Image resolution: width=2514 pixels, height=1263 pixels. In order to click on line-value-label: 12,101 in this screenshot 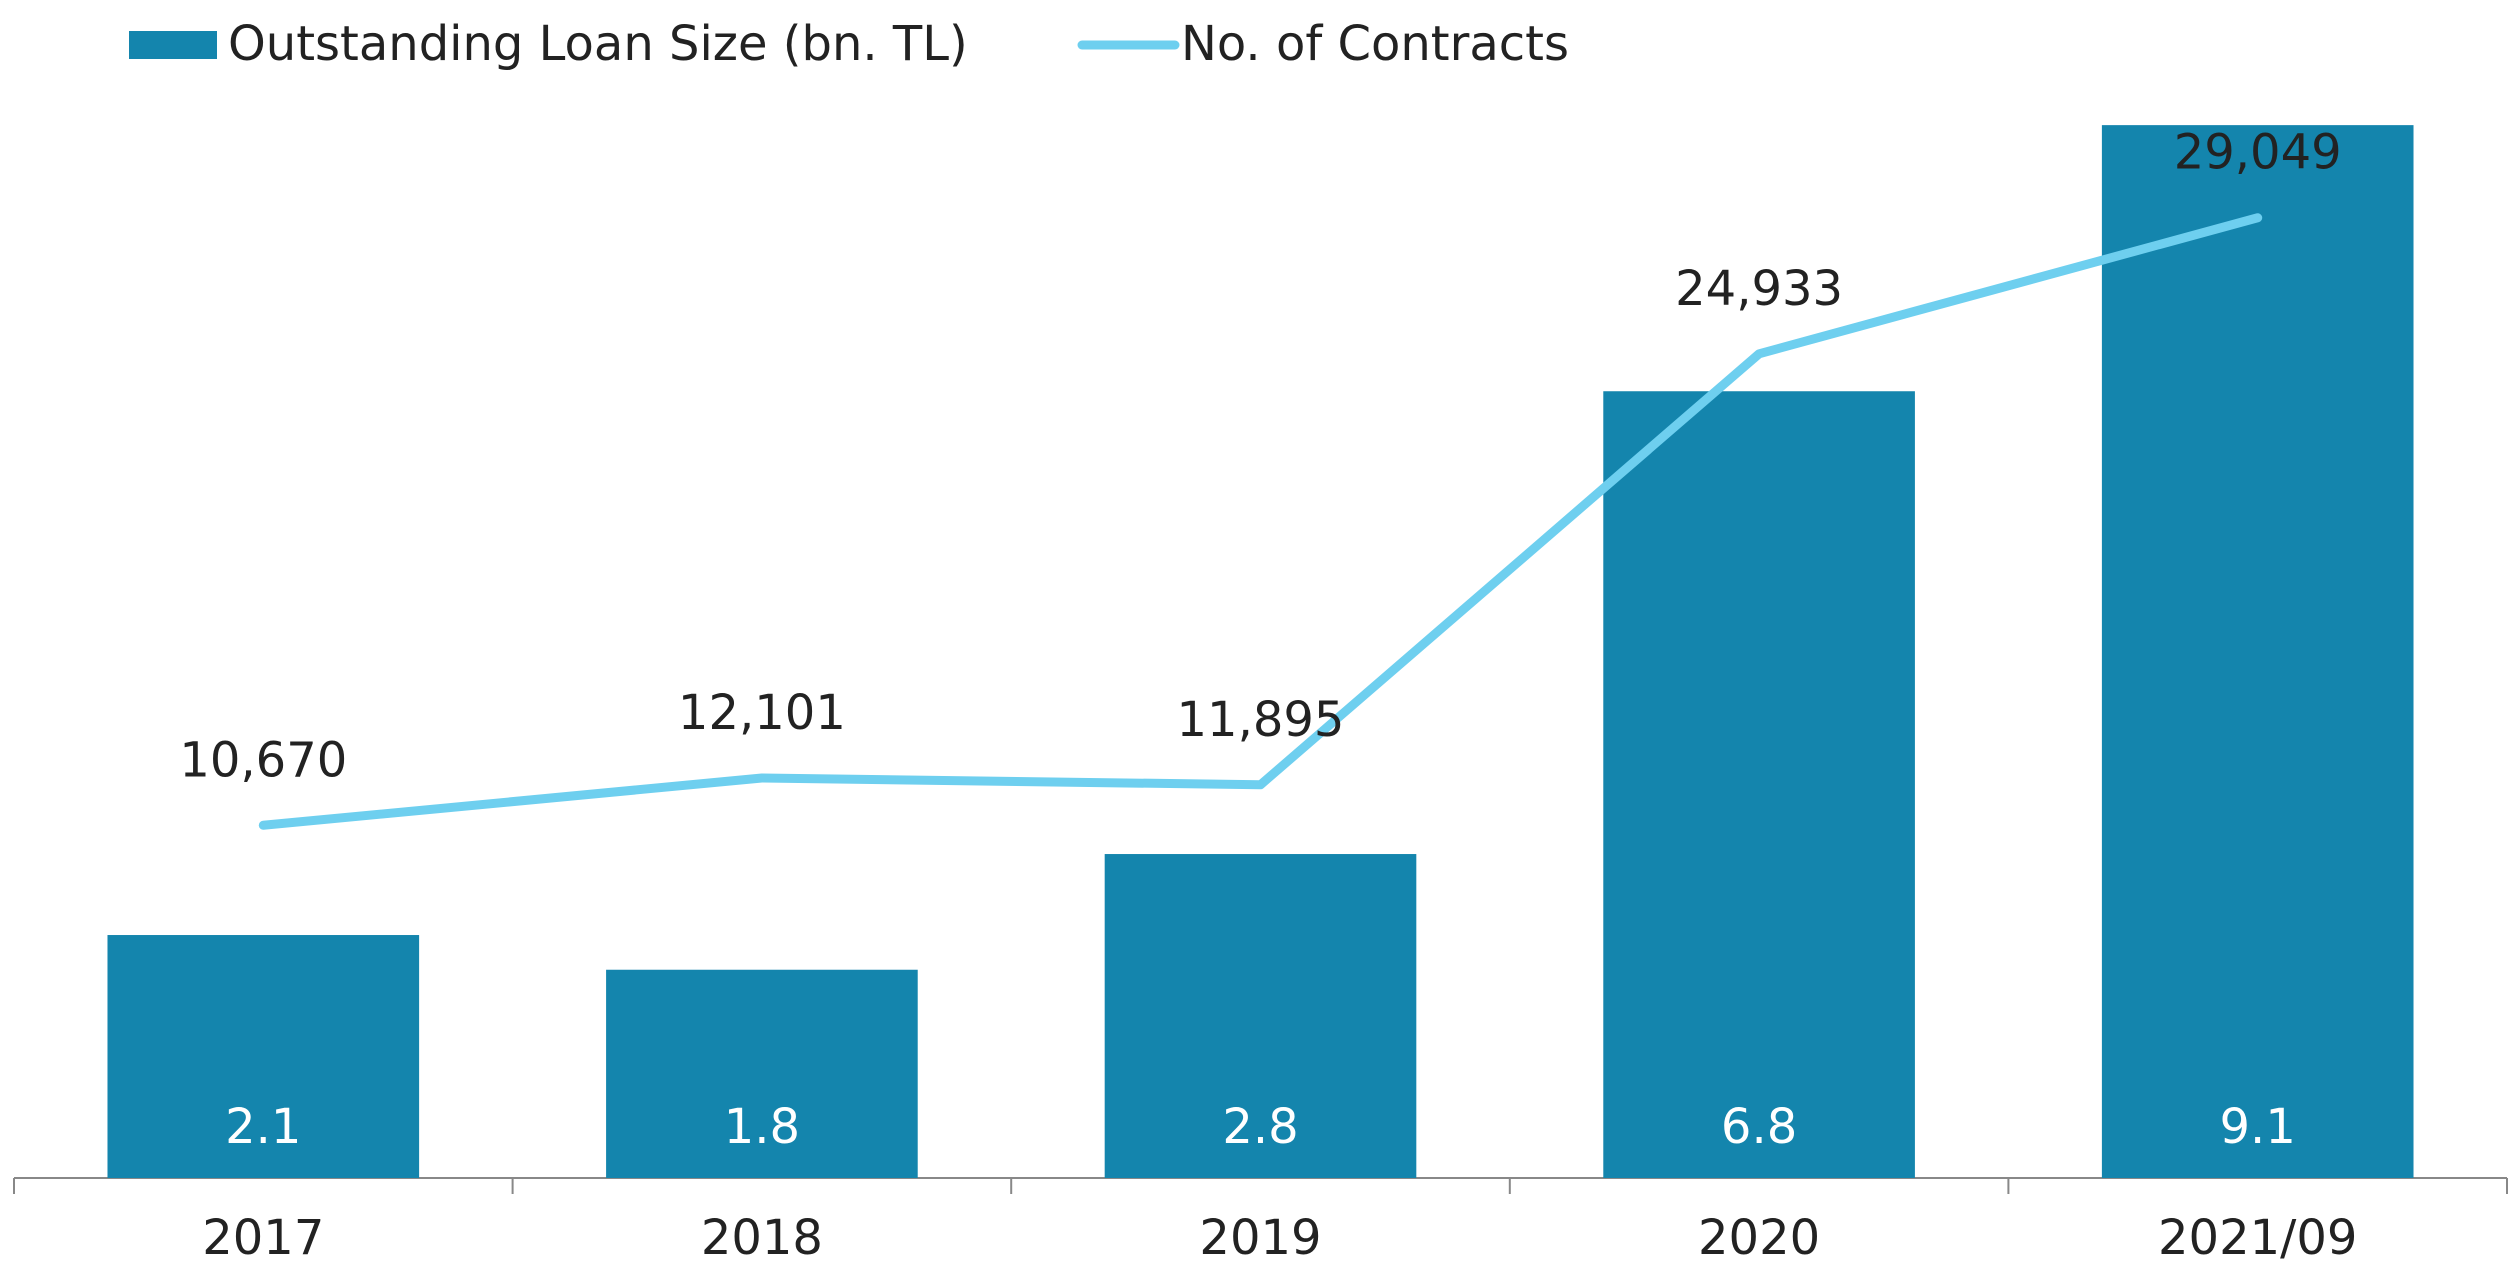, I will do `click(762, 713)`.